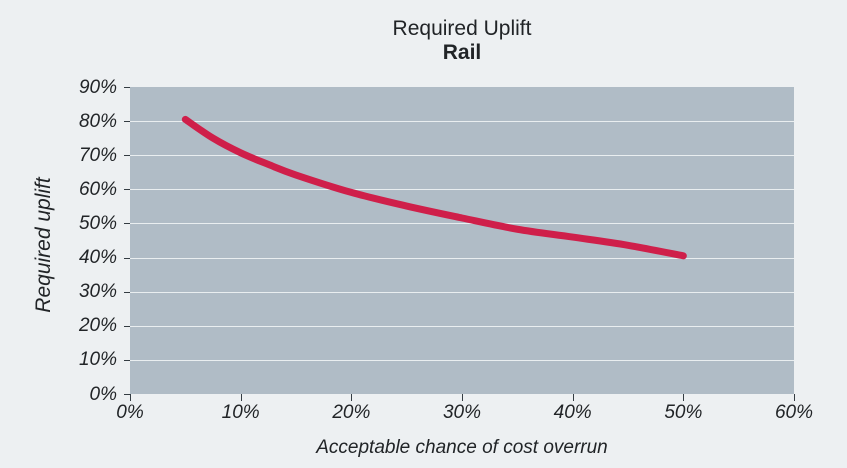 Image resolution: width=847 pixels, height=468 pixels. Describe the element at coordinates (462, 412) in the screenshot. I see `x-tick-label-30: 30%` at that location.